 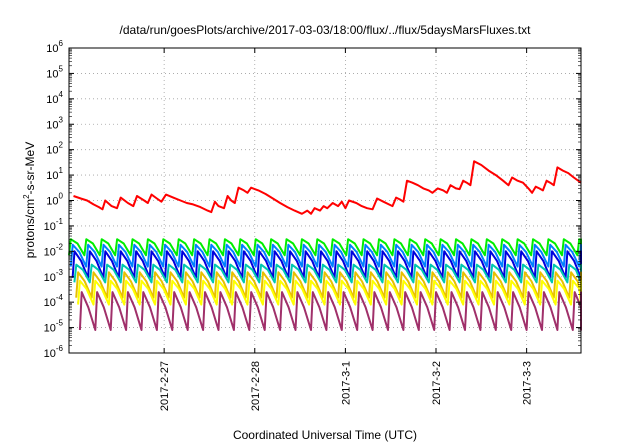 I want to click on y-tick-label: 10¹, so click(x=54, y=174).